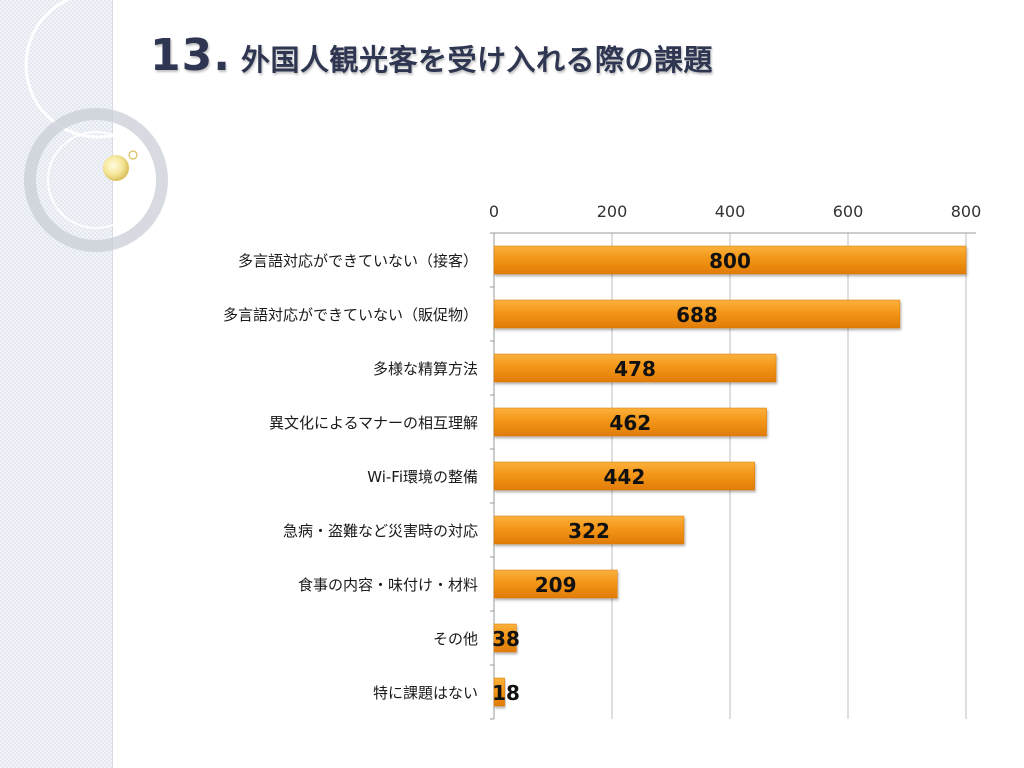 This screenshot has width=1024, height=768. What do you see at coordinates (612, 211) in the screenshot?
I see `x-tick-label: 200` at bounding box center [612, 211].